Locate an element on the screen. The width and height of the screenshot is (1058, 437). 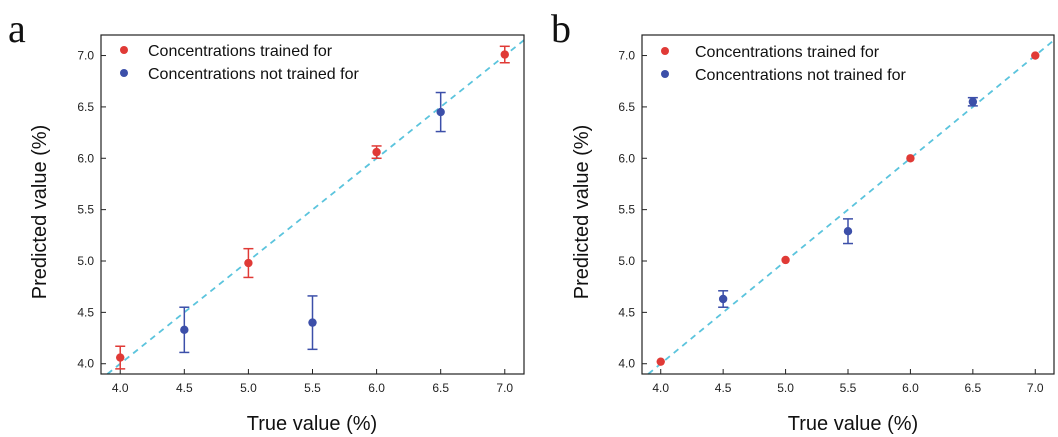
panel-a-letter: a is located at coordinates (17, 28).